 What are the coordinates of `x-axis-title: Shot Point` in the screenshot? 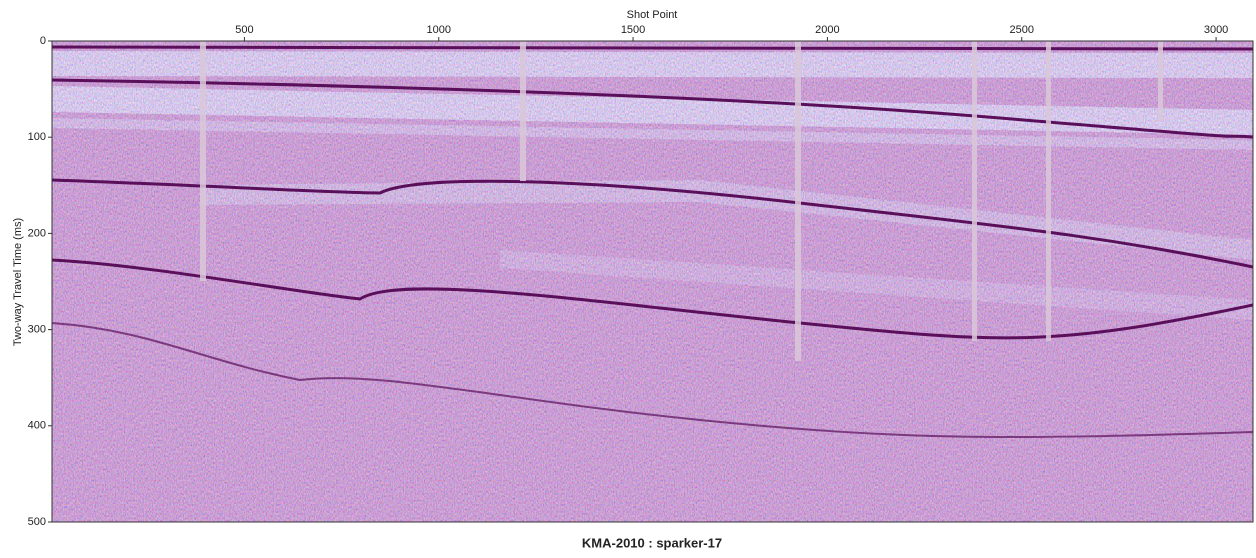 It's located at (652, 15).